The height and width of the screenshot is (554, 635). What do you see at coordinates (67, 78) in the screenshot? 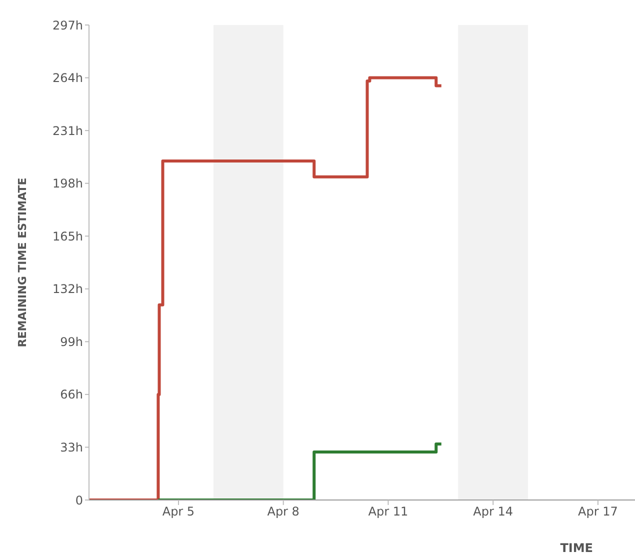
I see `y-tick-label: 264h` at bounding box center [67, 78].